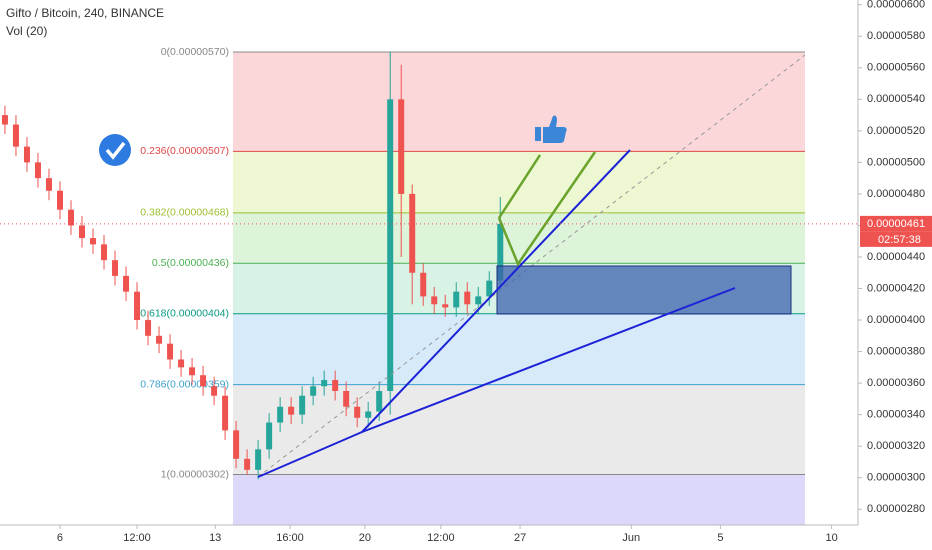 The width and height of the screenshot is (932, 550). What do you see at coordinates (365, 538) in the screenshot?
I see `x-tick-label: 20` at bounding box center [365, 538].